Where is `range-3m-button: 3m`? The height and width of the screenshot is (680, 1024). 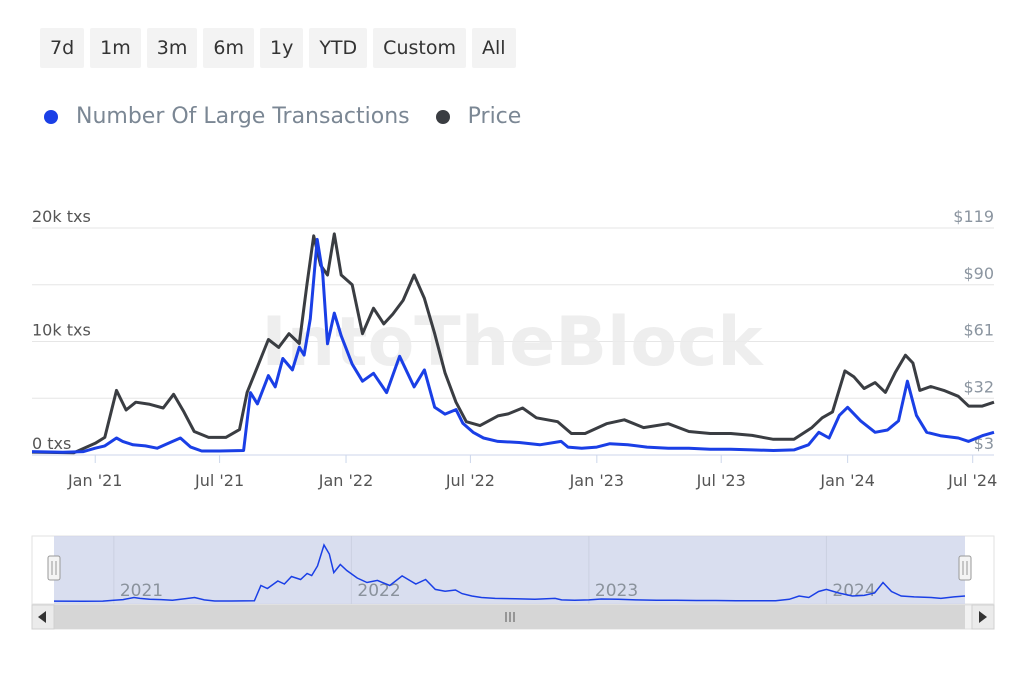 range-3m-button: 3m is located at coordinates (172, 48).